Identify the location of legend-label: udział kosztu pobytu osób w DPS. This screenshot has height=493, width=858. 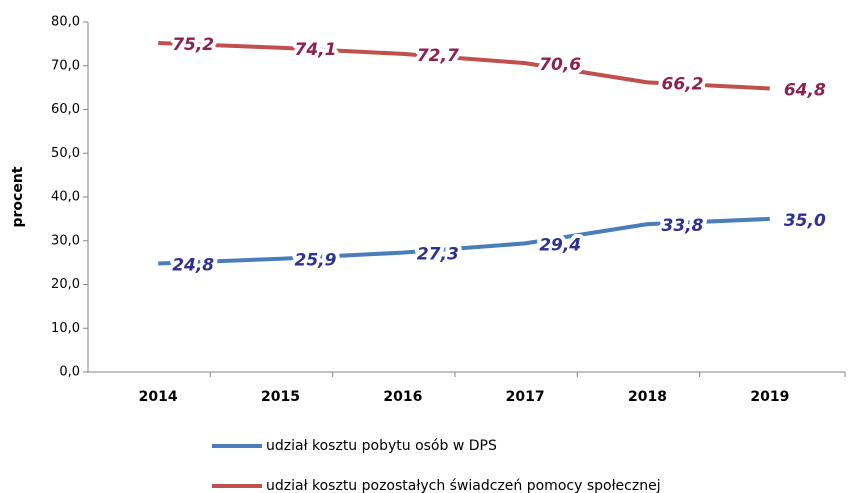
(381, 446).